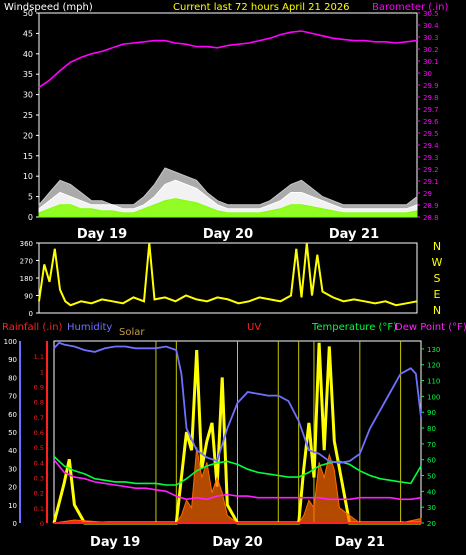 Image resolution: width=466 pixels, height=555 pixels. I want to click on temp-tick-label: 60, so click(431, 461).